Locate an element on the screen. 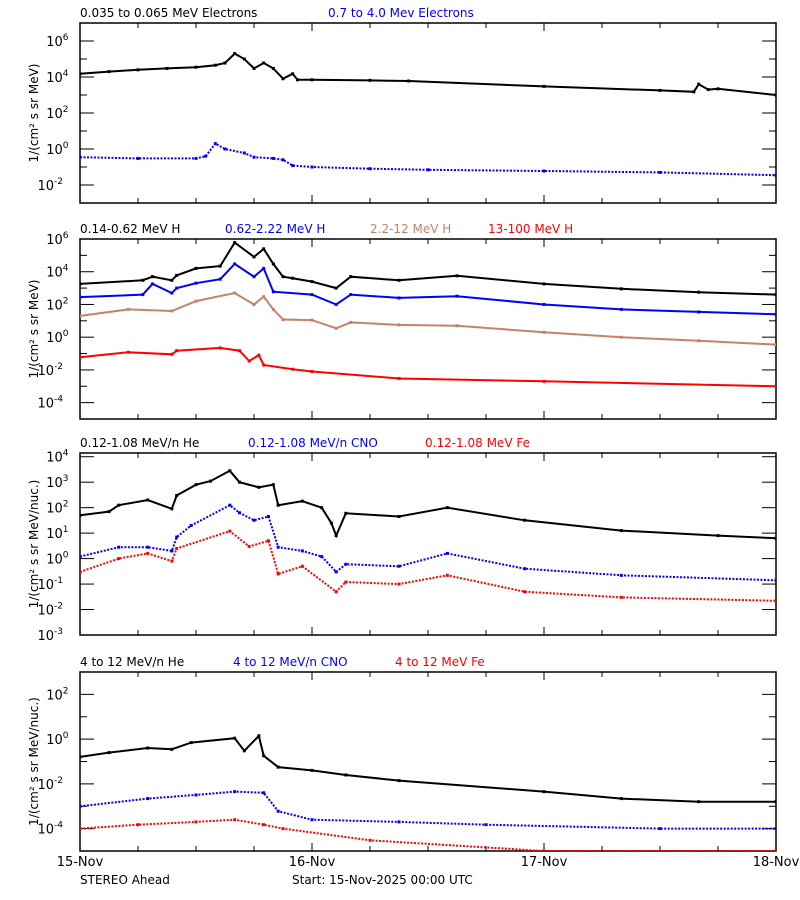 The height and width of the screenshot is (900, 800). legend-label: 4 to 12 MeV/n CNO is located at coordinates (290, 662).